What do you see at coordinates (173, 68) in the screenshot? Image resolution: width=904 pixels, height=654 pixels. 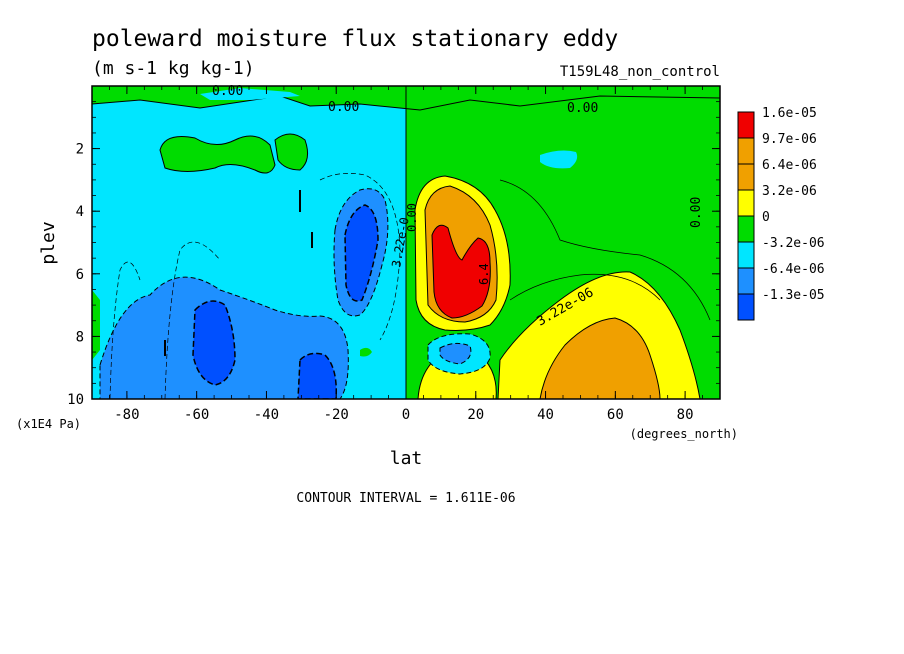 I see `chart-subtitle: (m s-1 kg kg-1)` at bounding box center [173, 68].